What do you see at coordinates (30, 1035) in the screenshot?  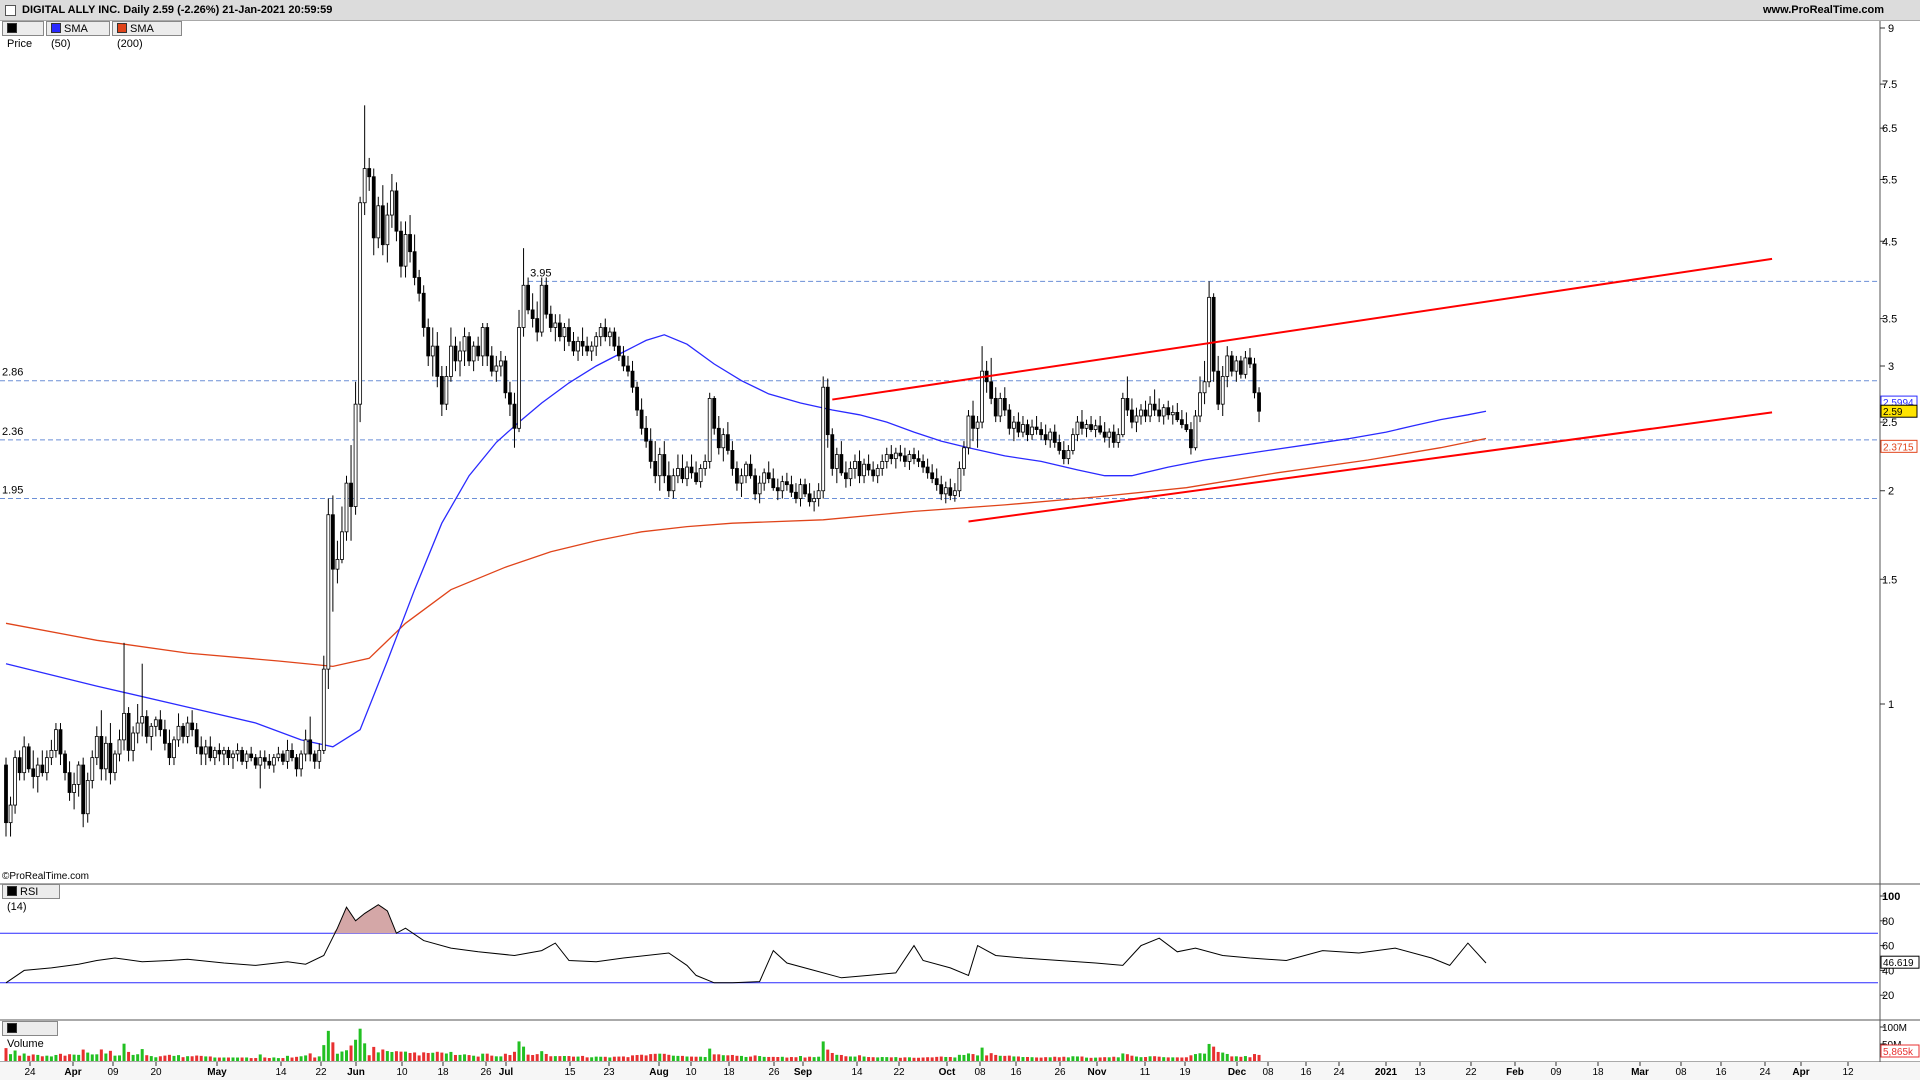 I see `volume-panel-label: Volume` at bounding box center [30, 1035].